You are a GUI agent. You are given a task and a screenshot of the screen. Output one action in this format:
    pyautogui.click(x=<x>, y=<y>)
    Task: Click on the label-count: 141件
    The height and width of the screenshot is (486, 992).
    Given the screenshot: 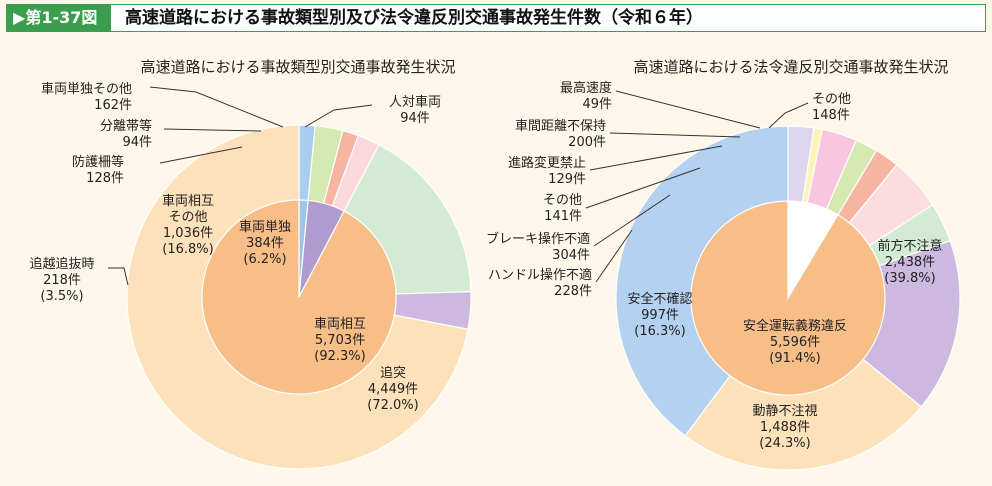 What is the action you would take?
    pyautogui.click(x=563, y=216)
    